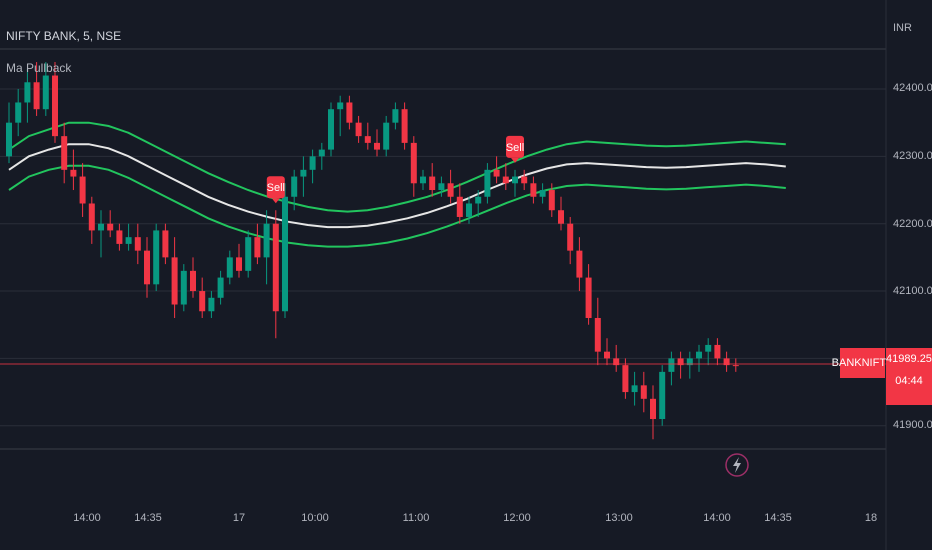 The width and height of the screenshot is (932, 550). I want to click on x-tick: 18, so click(871, 518).